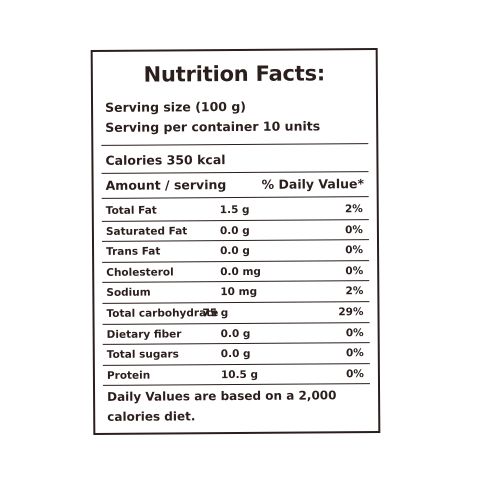 This screenshot has width=480, height=480. What do you see at coordinates (146, 231) in the screenshot?
I see `nutrient-name: Saturated Fat` at bounding box center [146, 231].